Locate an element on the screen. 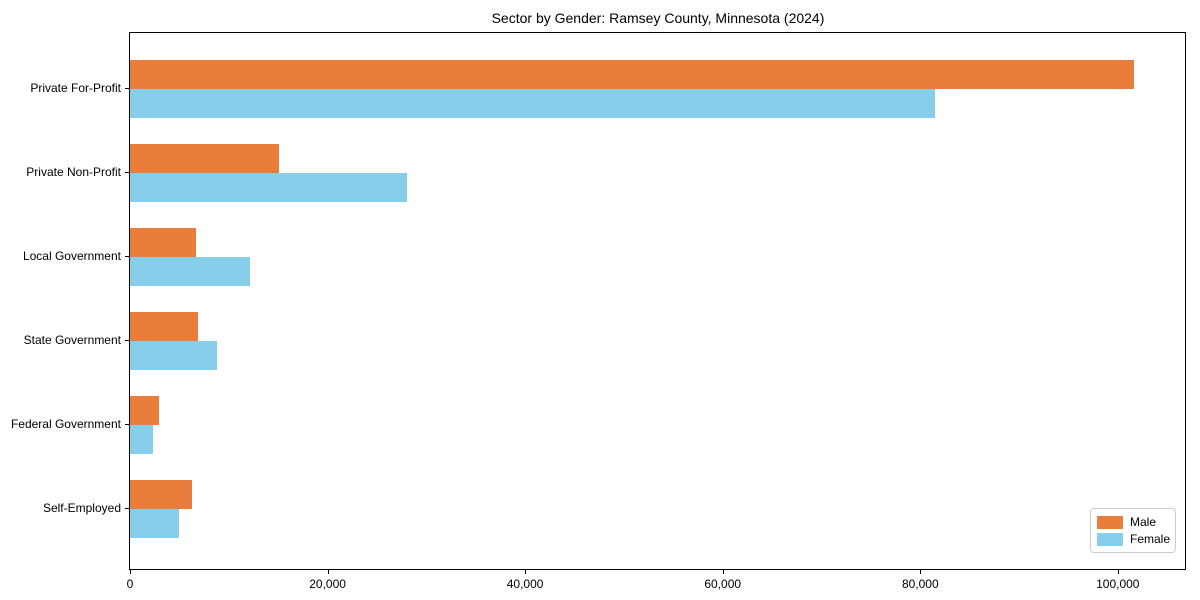 The image size is (1200, 600). bar-female-local-government is located at coordinates (190, 271).